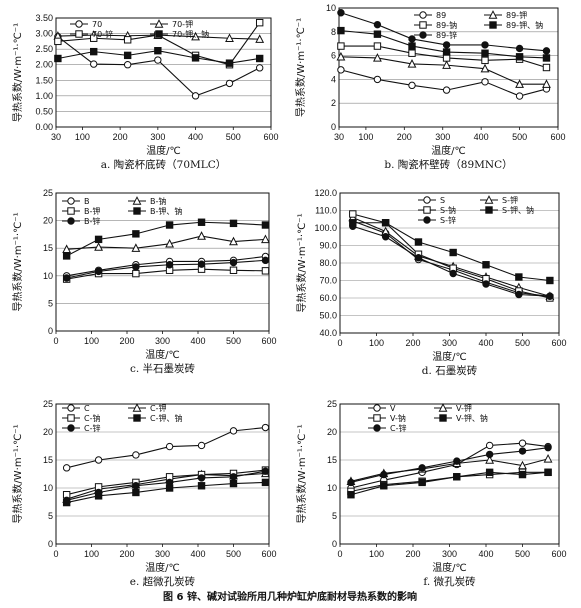 Image resolution: width=581 pixels, height=608 pixels. I want to click on panel-caption: a. 陶瓷杯底砖（70MLC）, so click(164, 164).